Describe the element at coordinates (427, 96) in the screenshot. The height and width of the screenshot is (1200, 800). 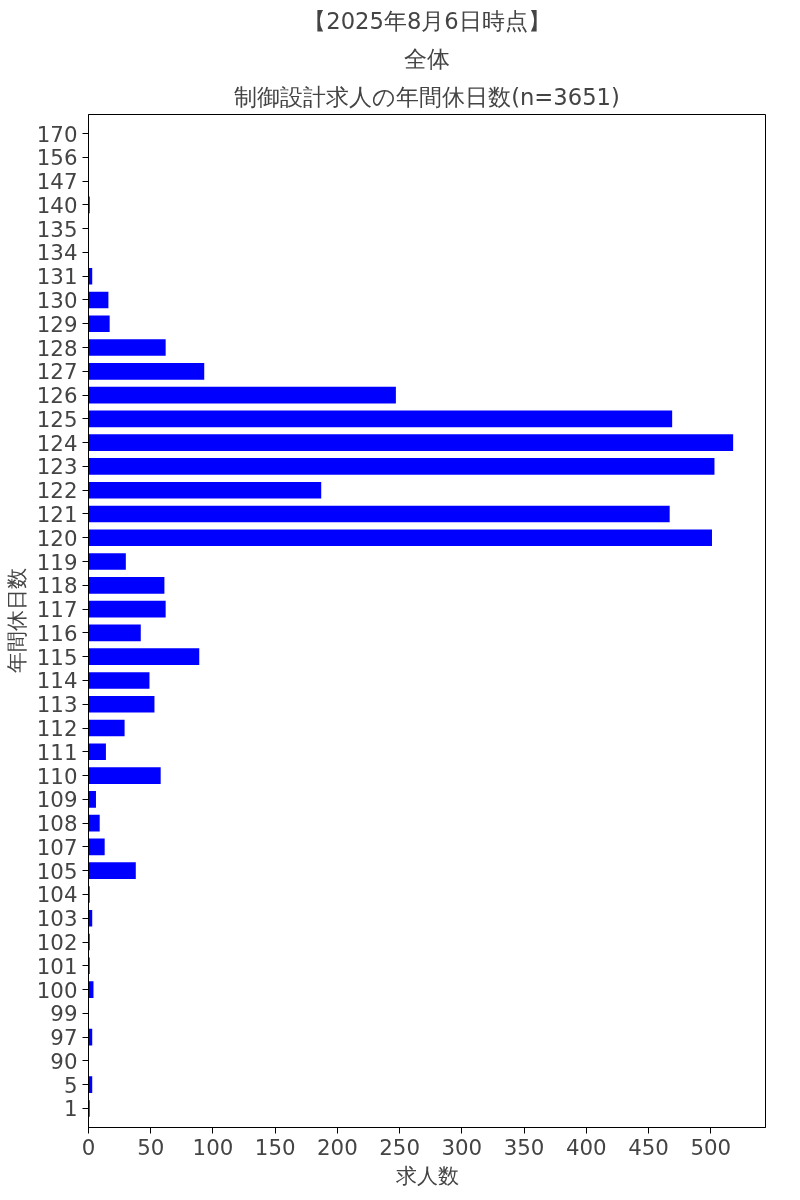
I see `chart-title: 制御設計求人の年間休日数(n=3651)` at that location.